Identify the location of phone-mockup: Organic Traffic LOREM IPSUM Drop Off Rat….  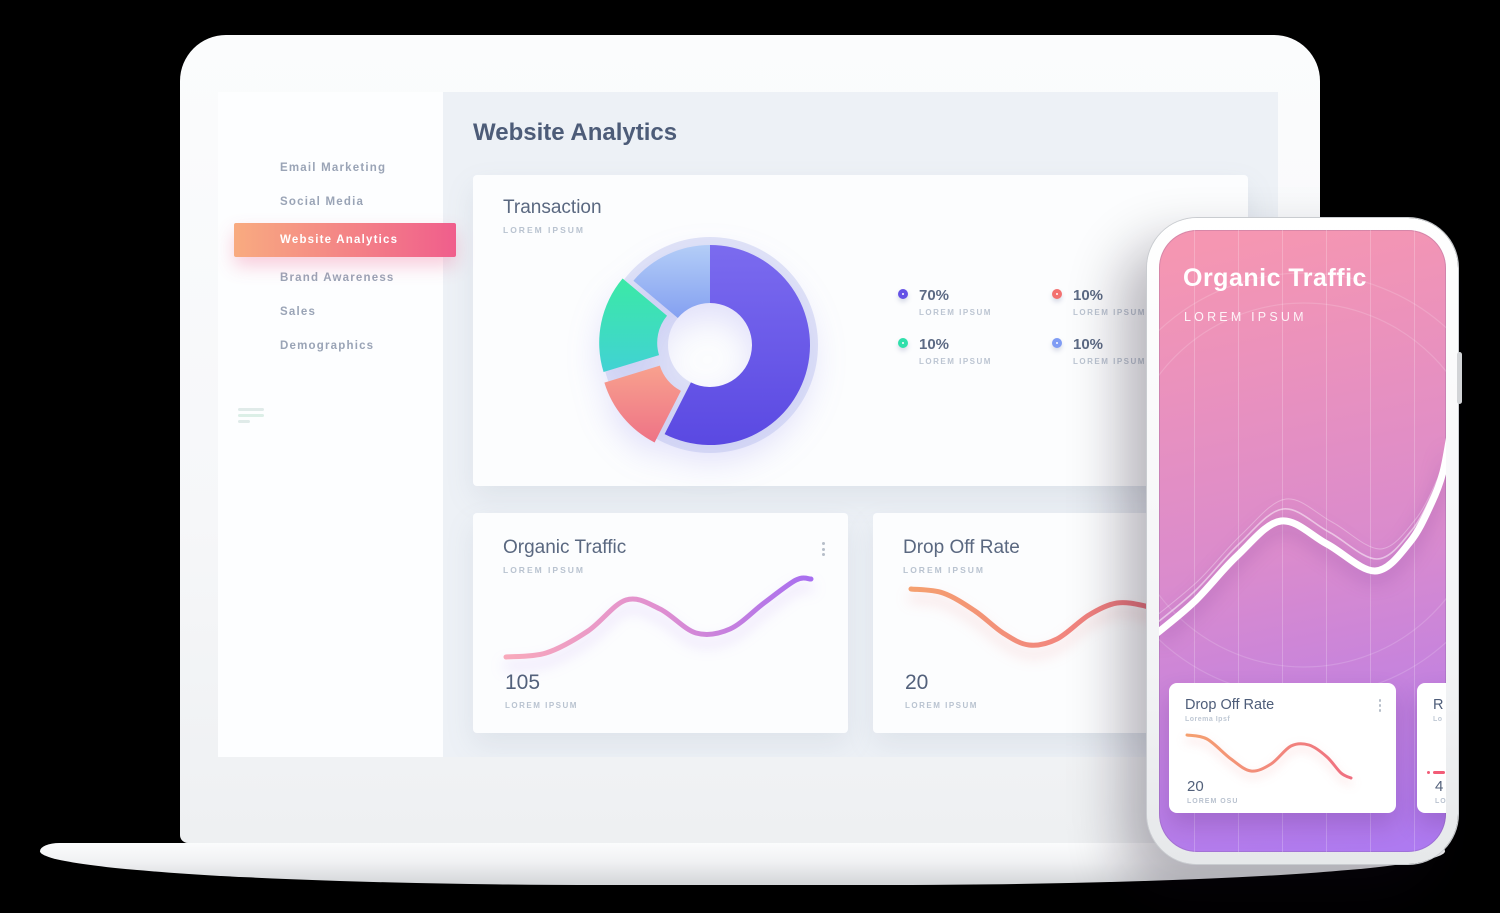
(1304, 541).